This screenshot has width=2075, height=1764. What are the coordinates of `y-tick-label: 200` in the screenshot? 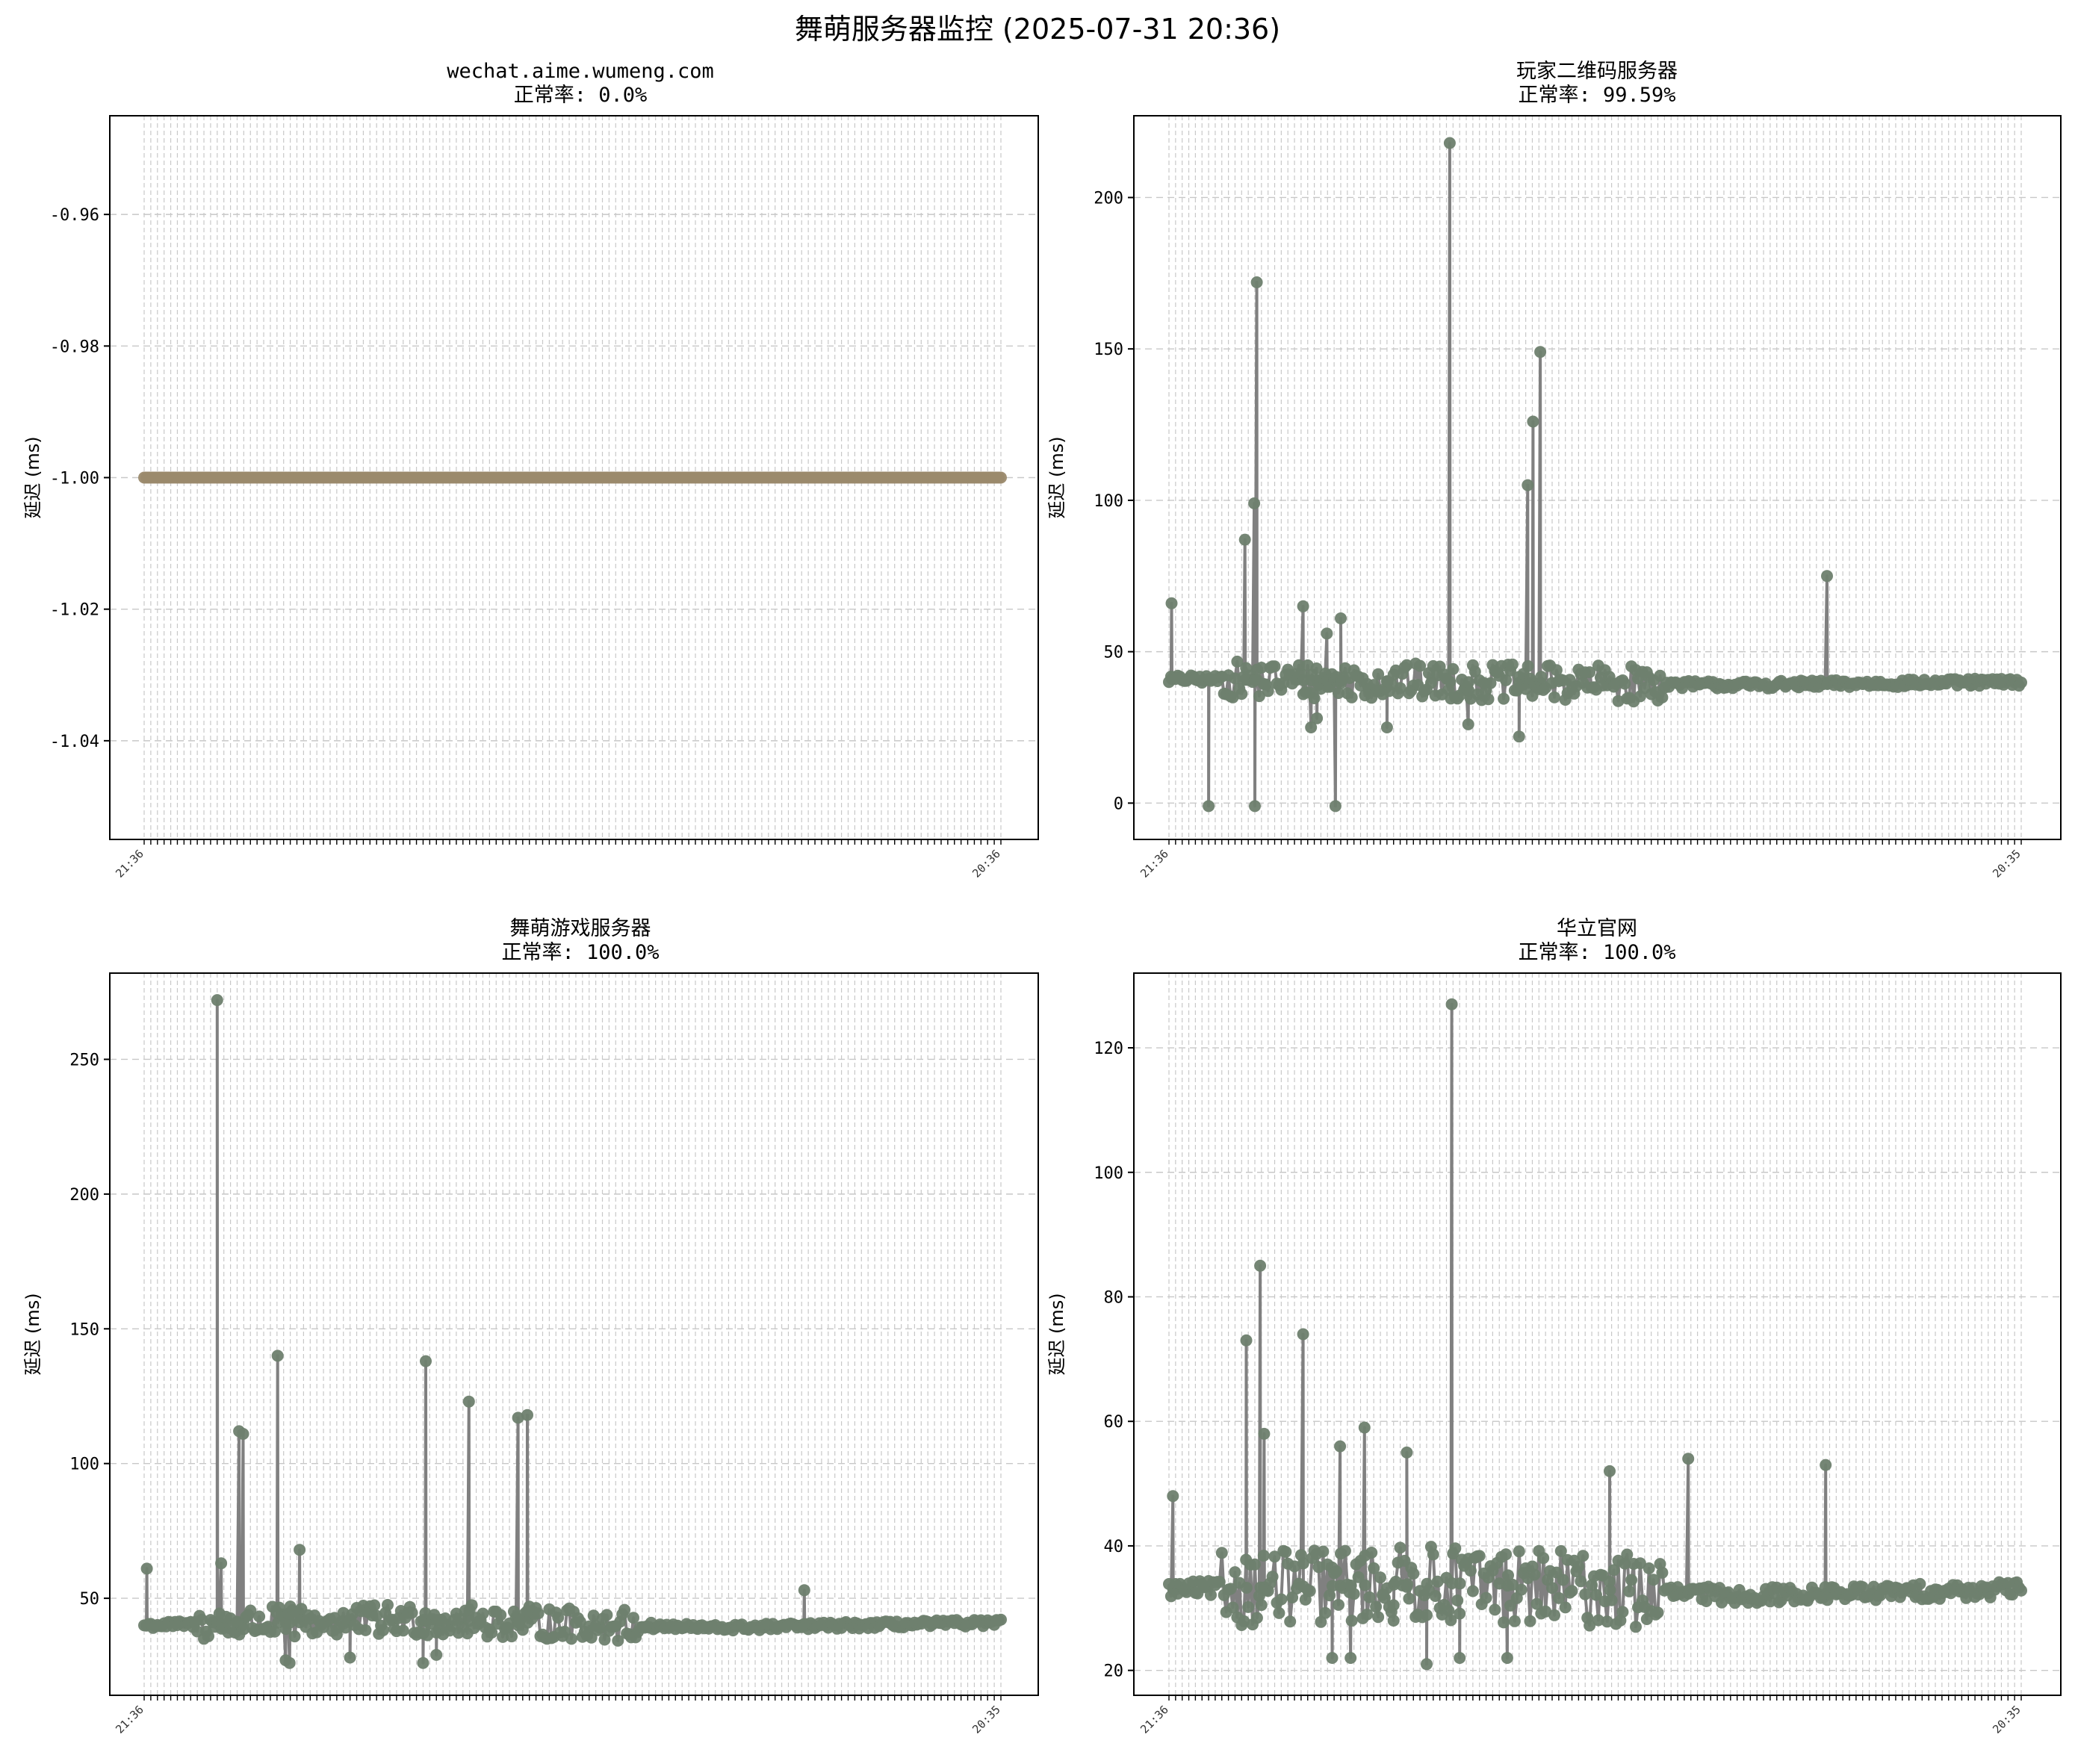 It's located at (1108, 198).